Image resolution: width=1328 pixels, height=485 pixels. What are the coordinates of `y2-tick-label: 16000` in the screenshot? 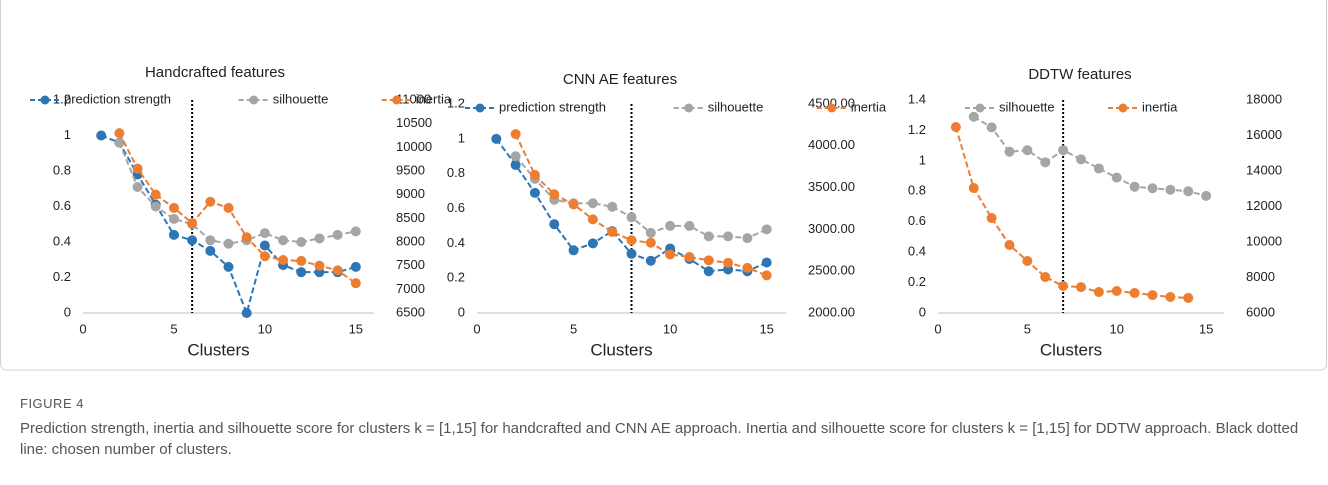 It's located at (1264, 134).